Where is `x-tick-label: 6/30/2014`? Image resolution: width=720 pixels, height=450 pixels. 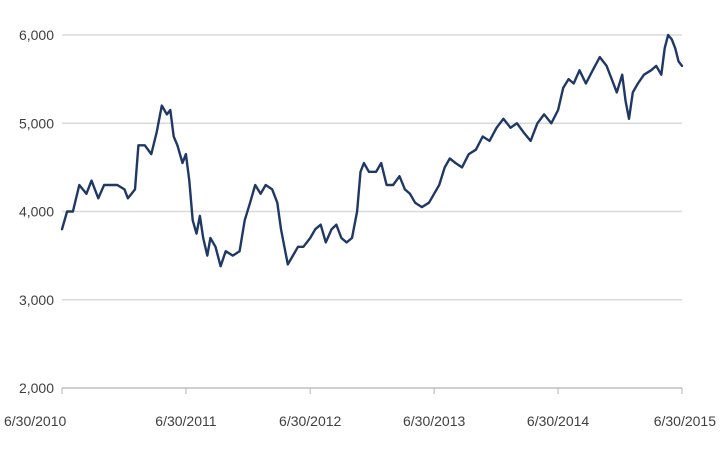 x-tick-label: 6/30/2014 is located at coordinates (558, 421).